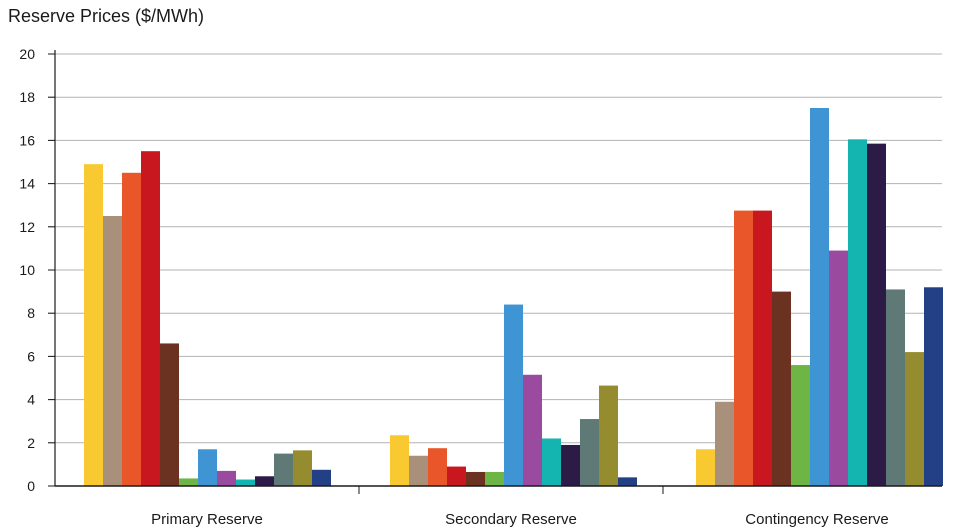 The image size is (960, 530). What do you see at coordinates (37, 270) in the screenshot?
I see `y-axis-ticks: 0 2 4 6 8 10 12 14 16 18 20` at bounding box center [37, 270].